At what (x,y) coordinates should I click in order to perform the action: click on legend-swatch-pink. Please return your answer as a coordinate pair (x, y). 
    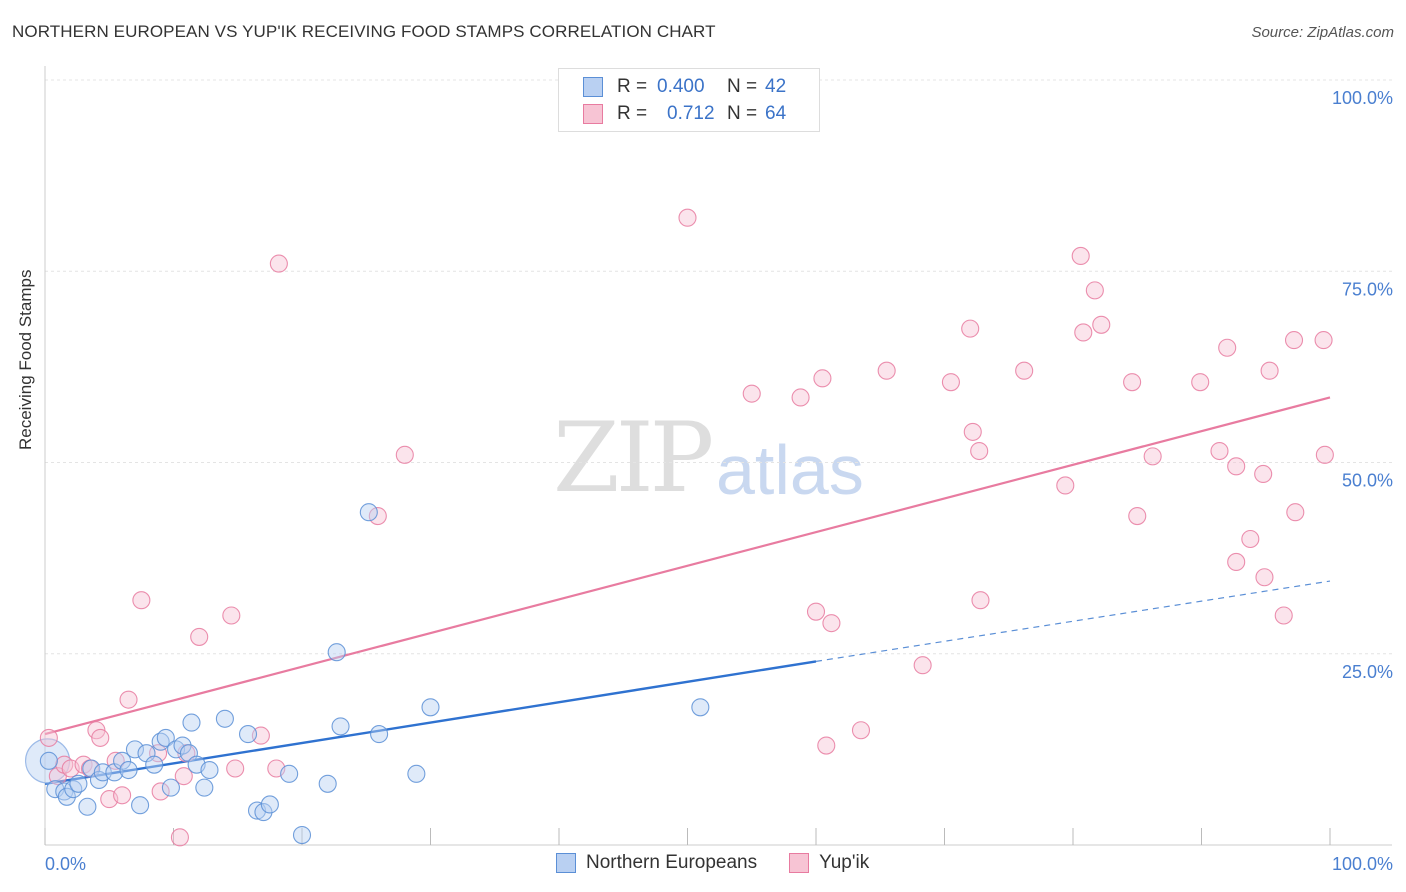
    Looking at the image, I should click on (799, 863).